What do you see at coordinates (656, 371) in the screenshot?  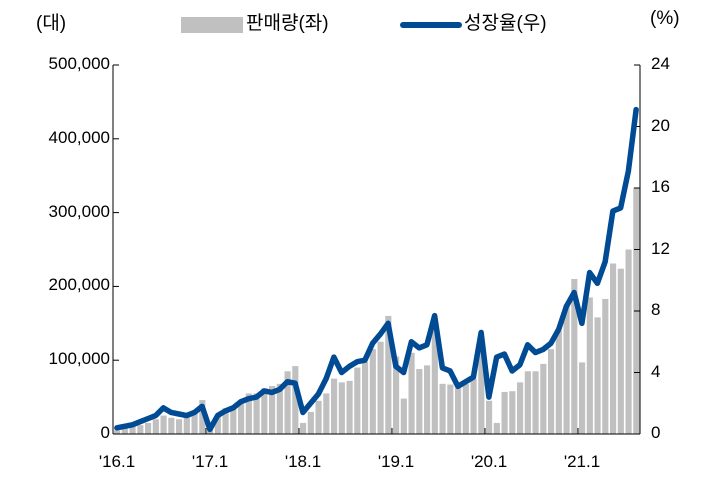 I see `right-tick-label: 4` at bounding box center [656, 371].